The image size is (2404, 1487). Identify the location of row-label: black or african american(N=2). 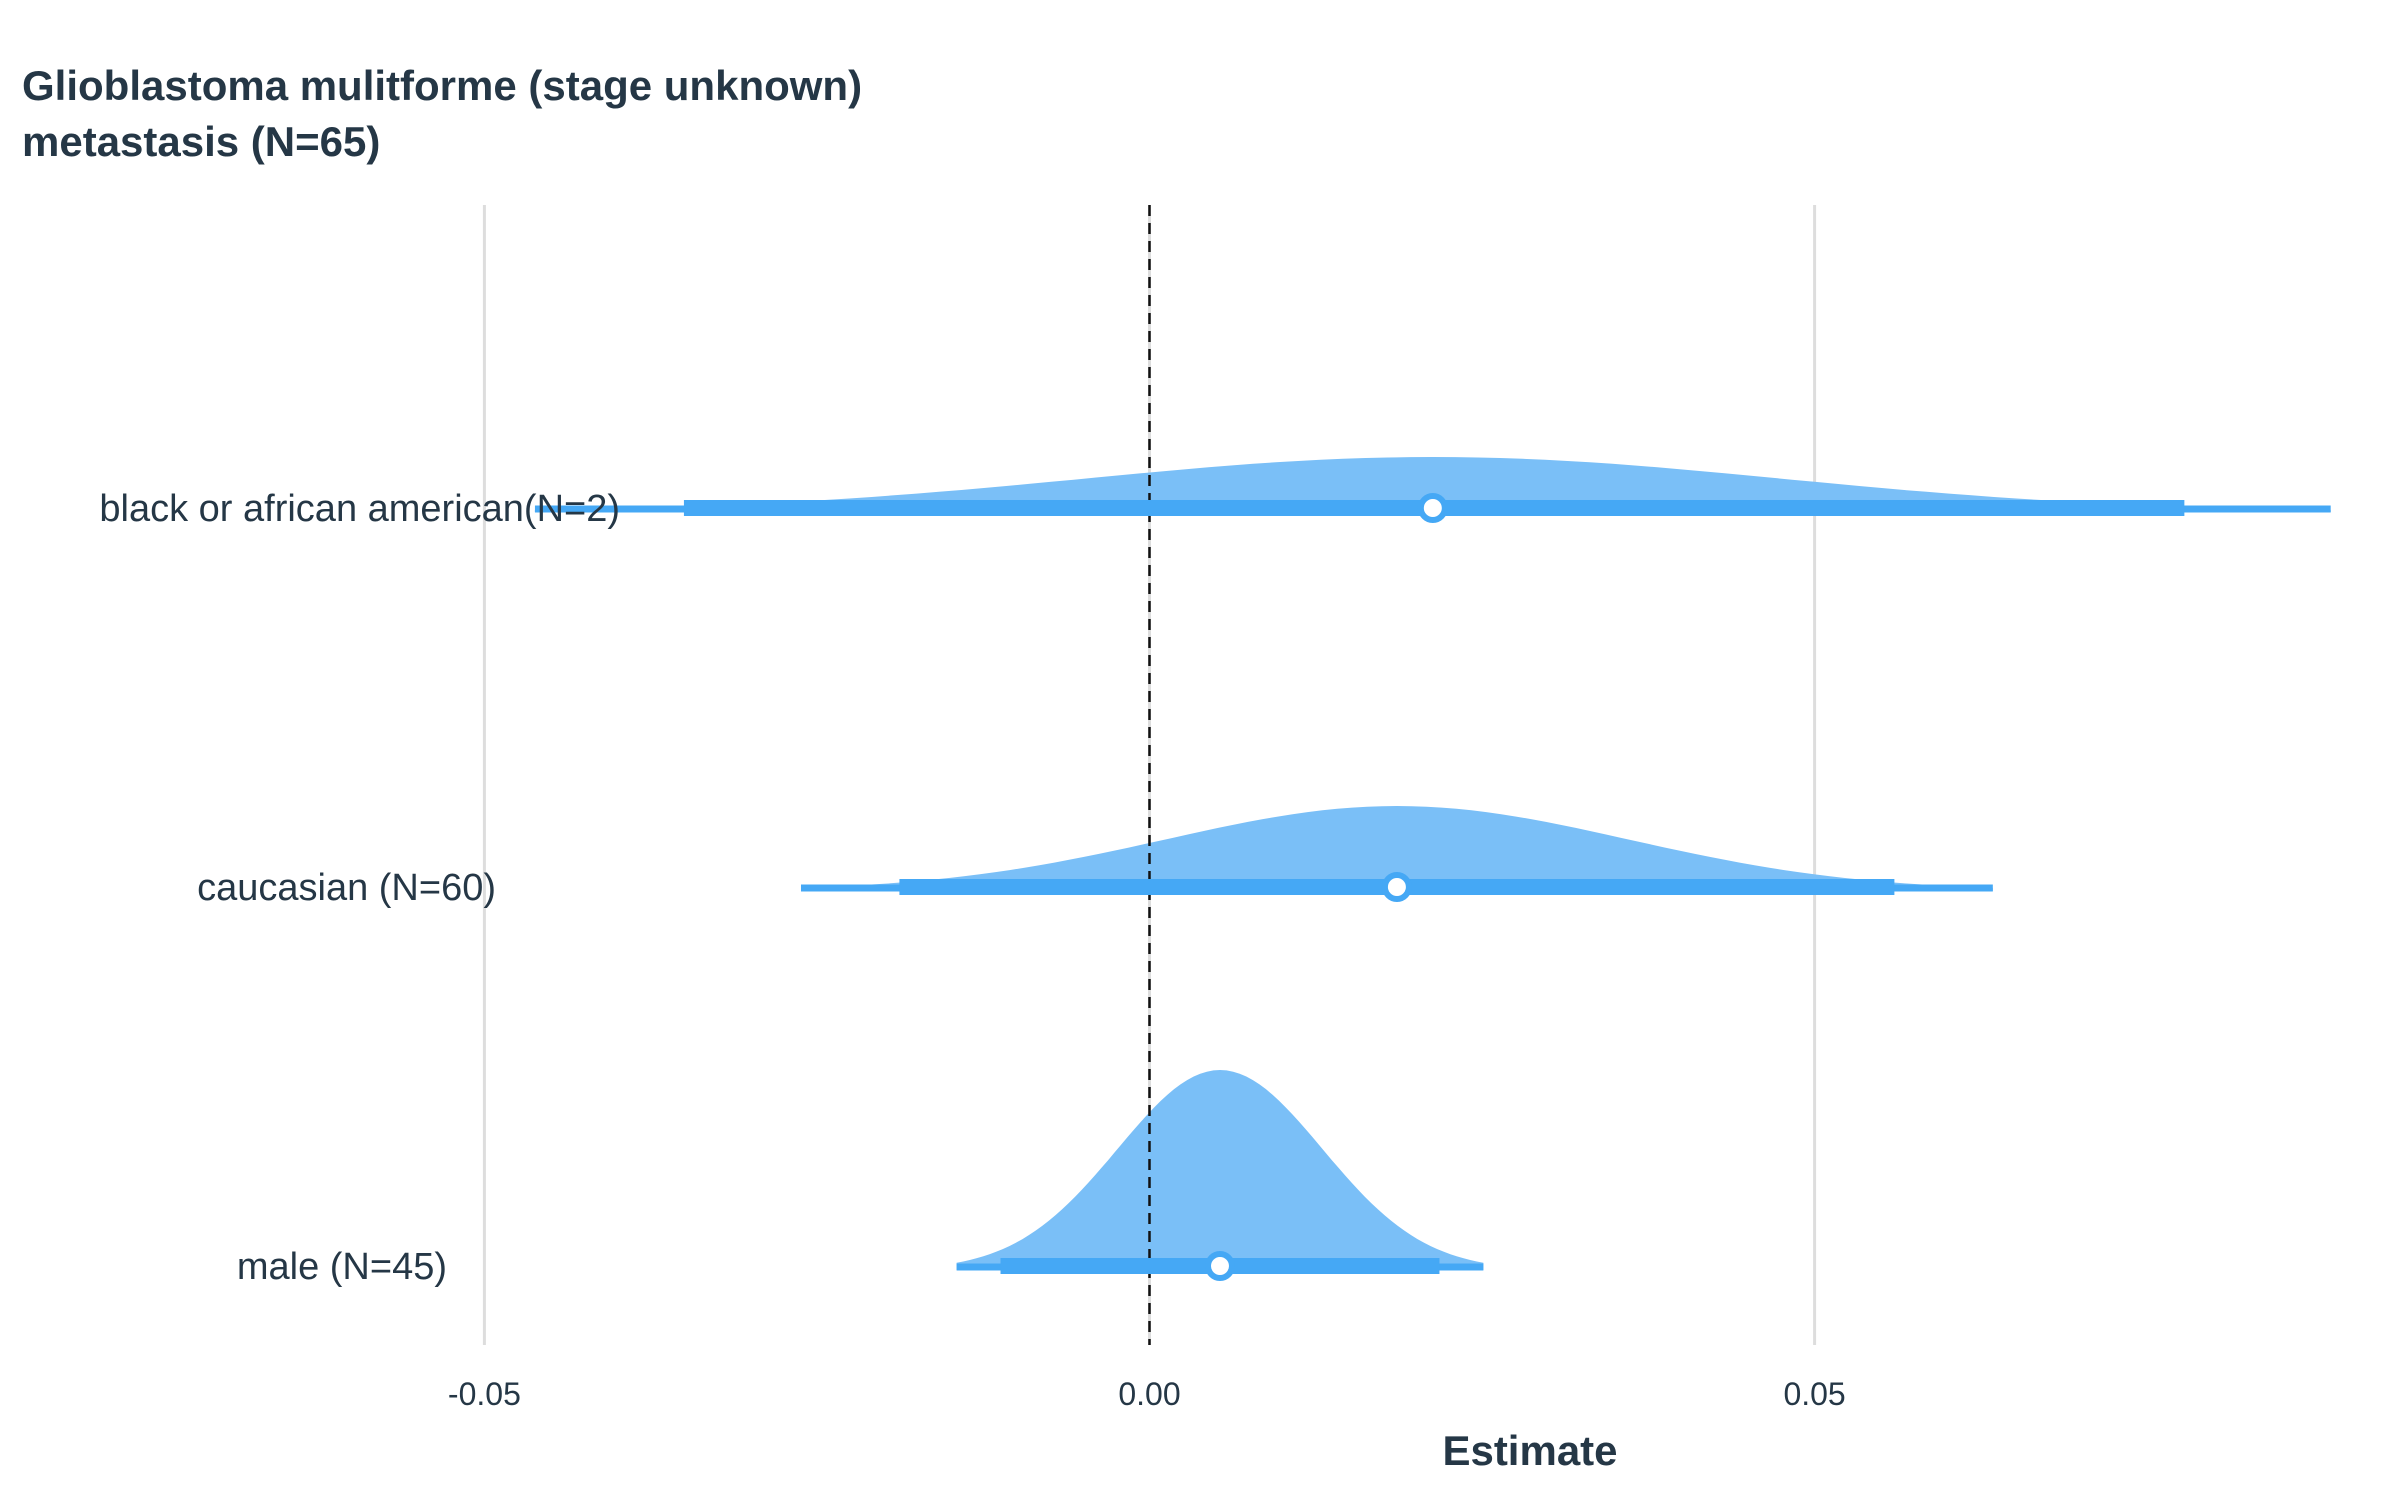
(359, 509).